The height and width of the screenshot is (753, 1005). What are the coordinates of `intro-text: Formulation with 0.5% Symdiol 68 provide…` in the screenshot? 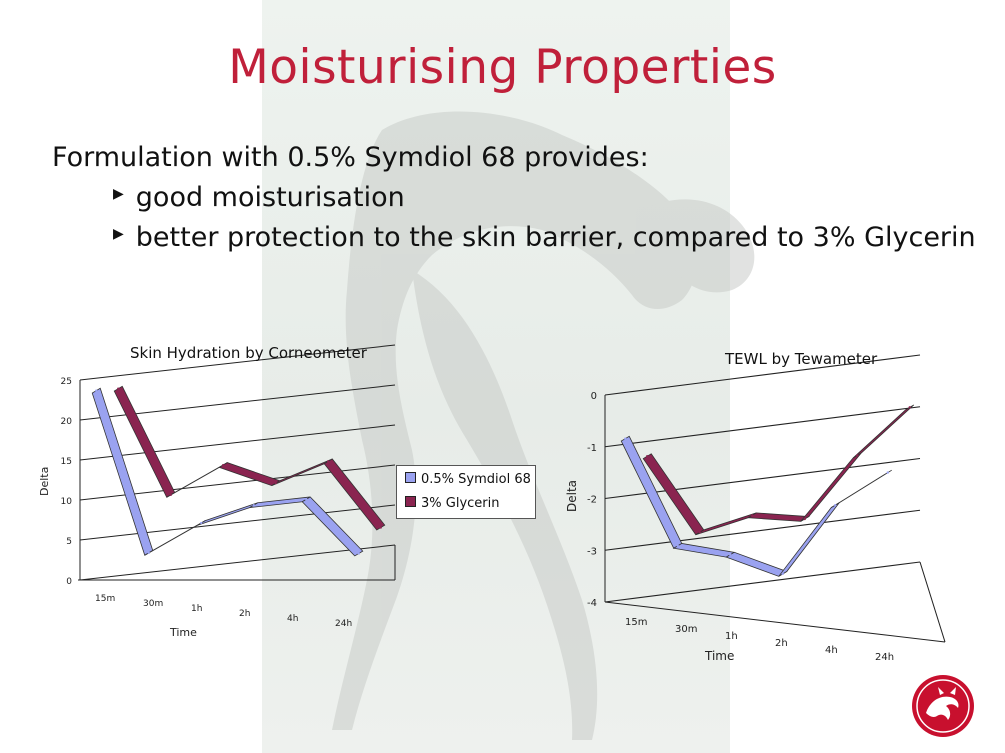 It's located at (350, 157).